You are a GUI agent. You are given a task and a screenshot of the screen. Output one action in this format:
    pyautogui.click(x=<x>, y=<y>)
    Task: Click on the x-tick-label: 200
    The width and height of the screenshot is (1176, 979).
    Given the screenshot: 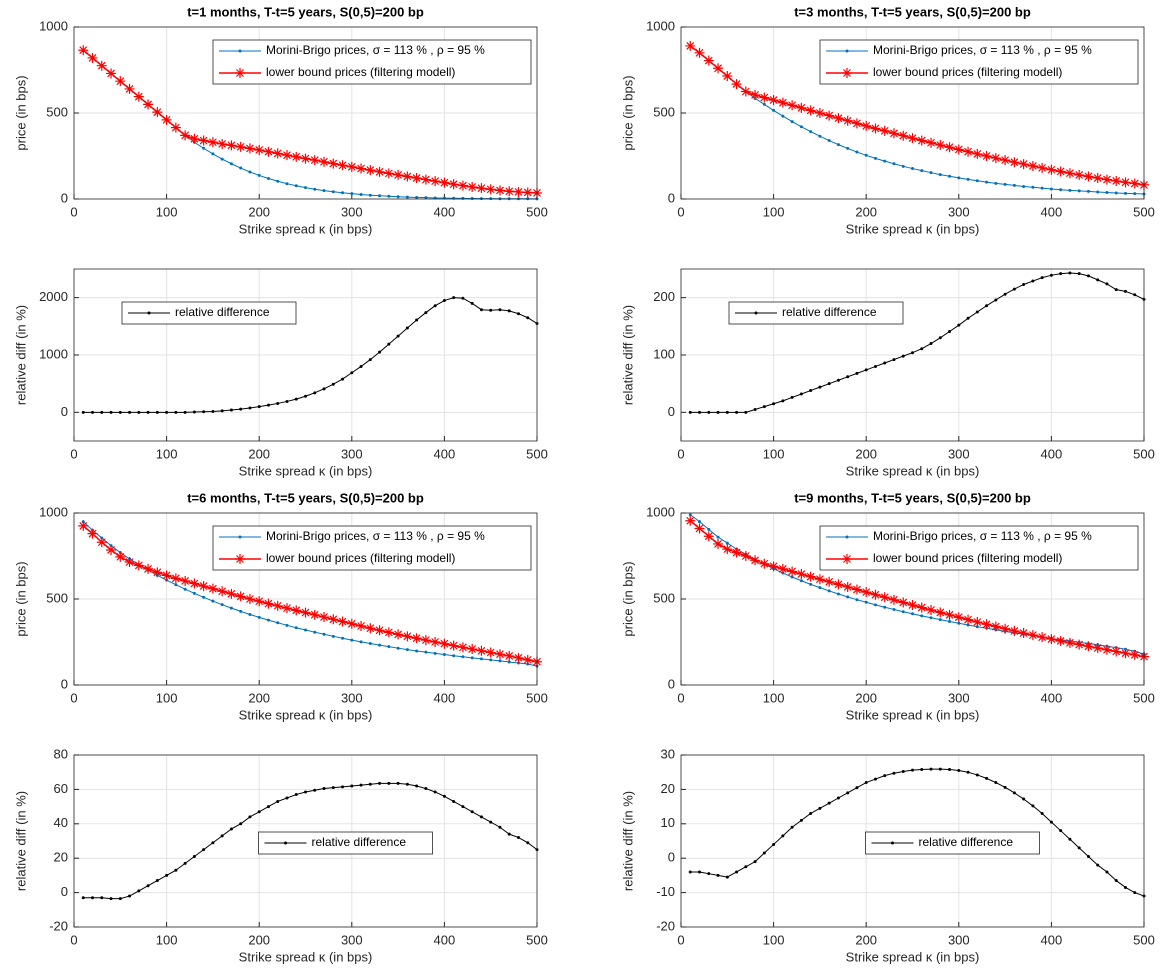 What is the action you would take?
    pyautogui.click(x=259, y=939)
    